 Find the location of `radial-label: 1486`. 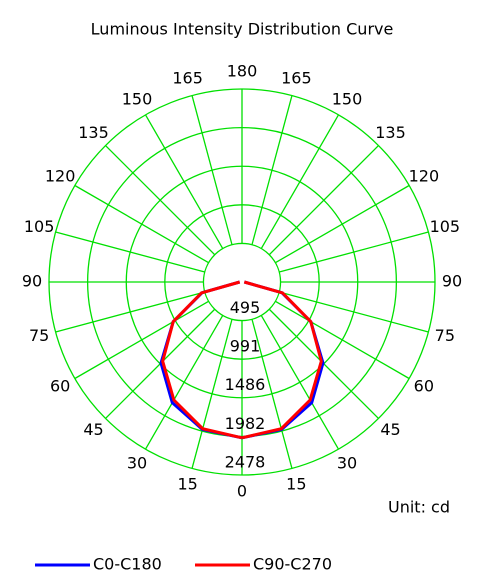

radial-label: 1486 is located at coordinates (245, 384).